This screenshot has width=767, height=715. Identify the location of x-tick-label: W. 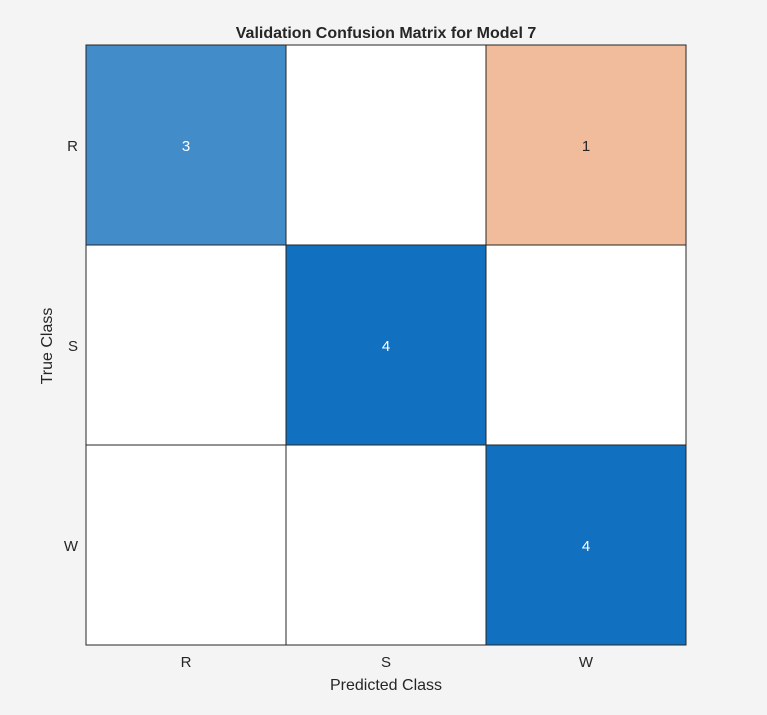
(586, 662).